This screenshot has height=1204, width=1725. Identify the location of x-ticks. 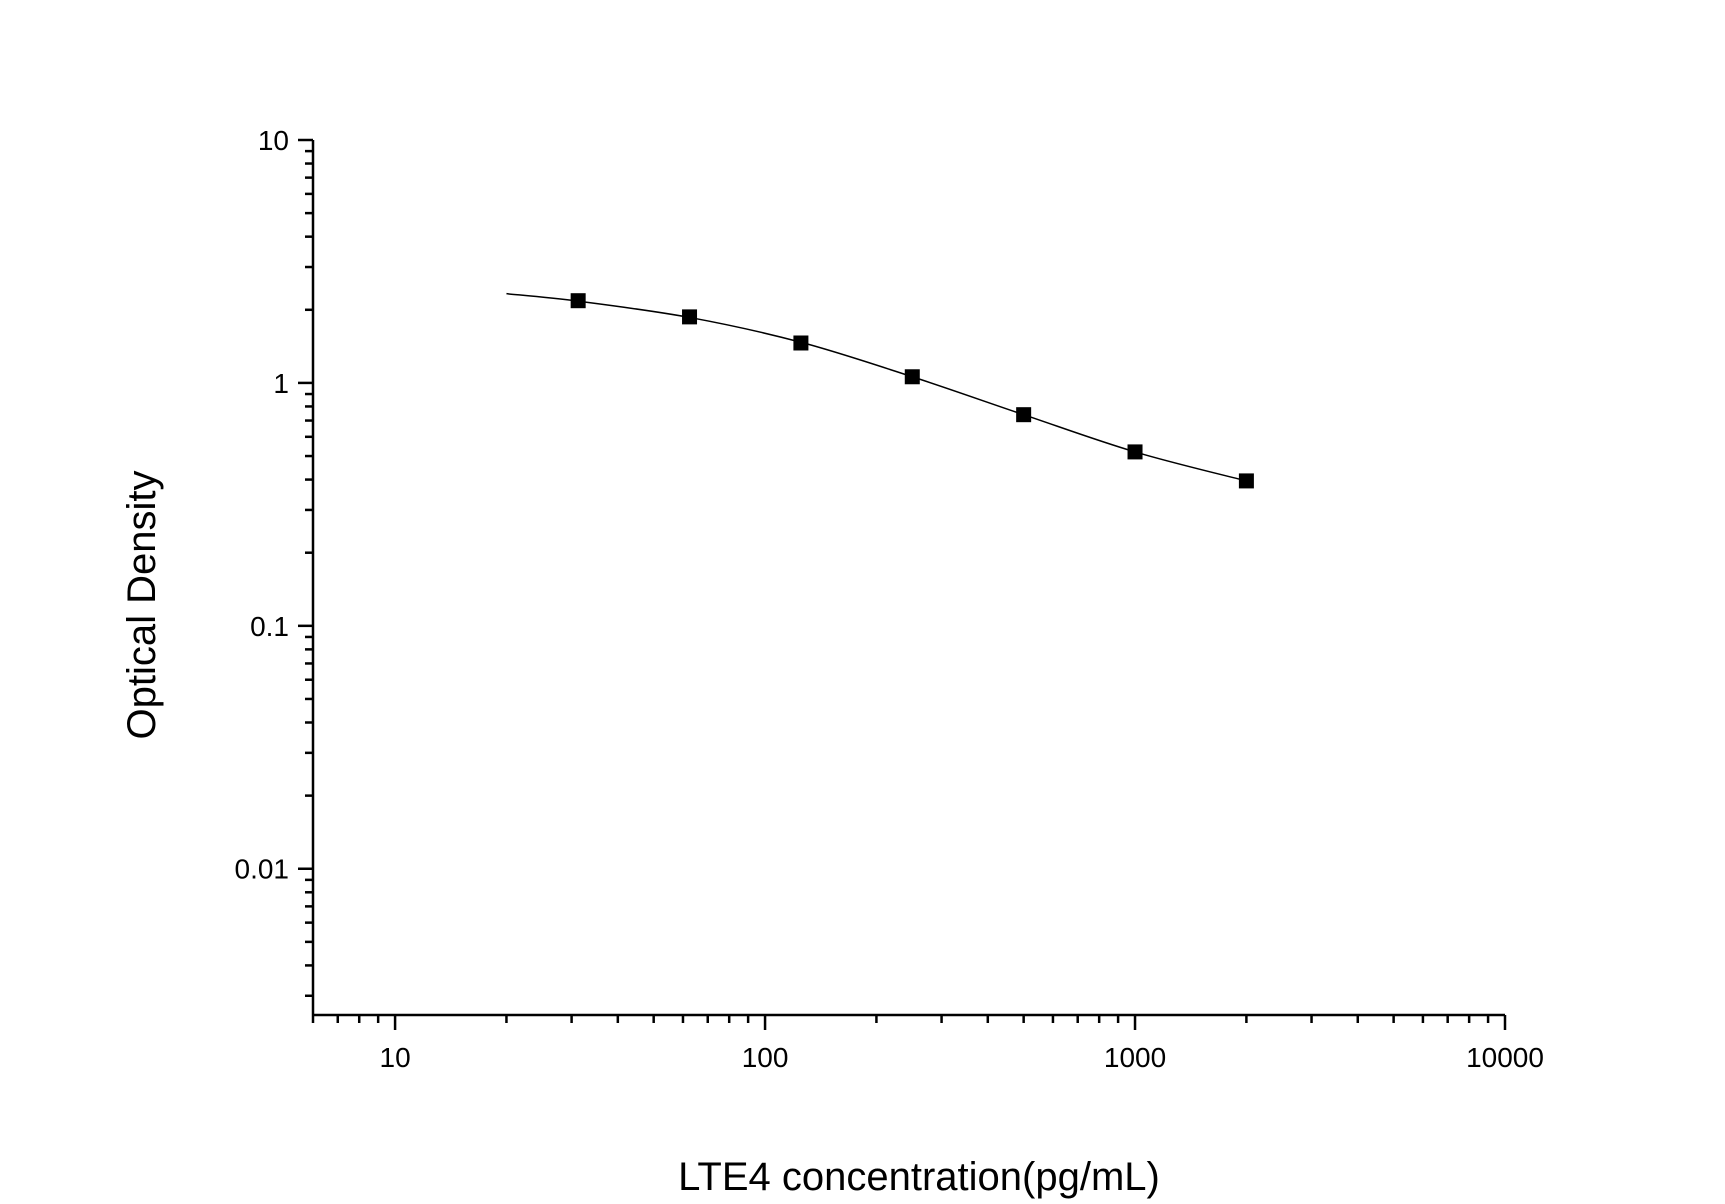
(909, 1022).